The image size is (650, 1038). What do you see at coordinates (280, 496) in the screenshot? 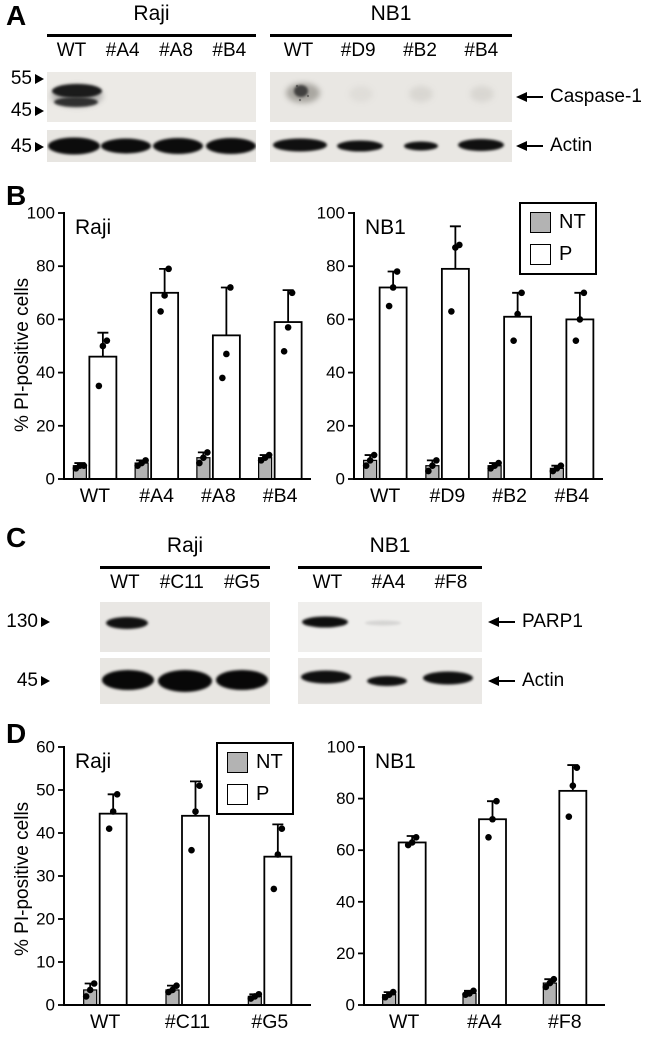
I see `x-tick-label: #B4` at bounding box center [280, 496].